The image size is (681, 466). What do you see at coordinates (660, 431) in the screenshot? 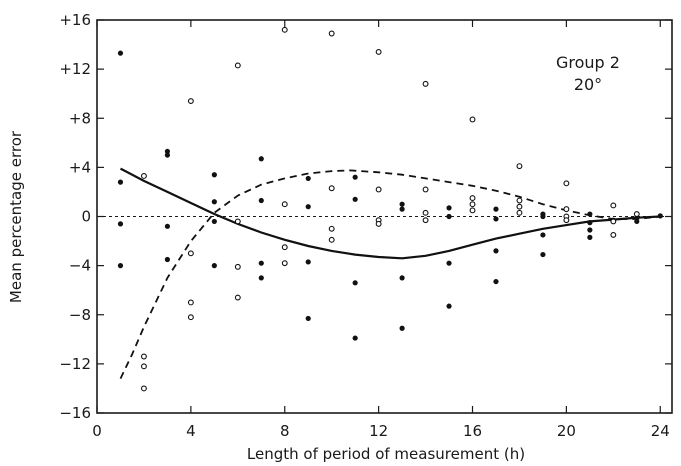
I see `x-tick-label: 24` at bounding box center [660, 431].